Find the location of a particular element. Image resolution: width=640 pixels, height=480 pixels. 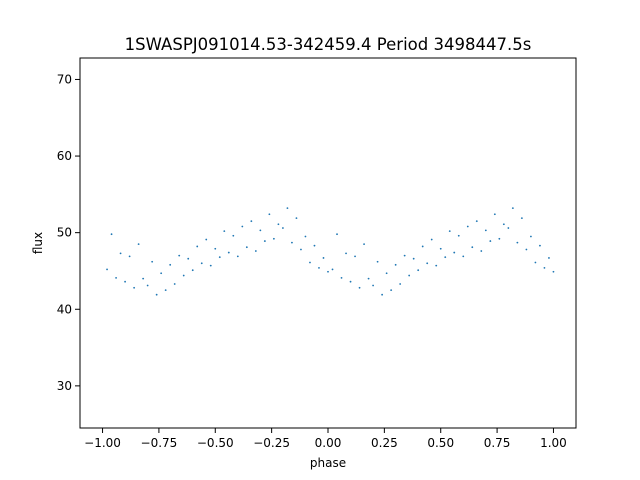

y-axis: 30 40 50 60 70 is located at coordinates (68, 232).